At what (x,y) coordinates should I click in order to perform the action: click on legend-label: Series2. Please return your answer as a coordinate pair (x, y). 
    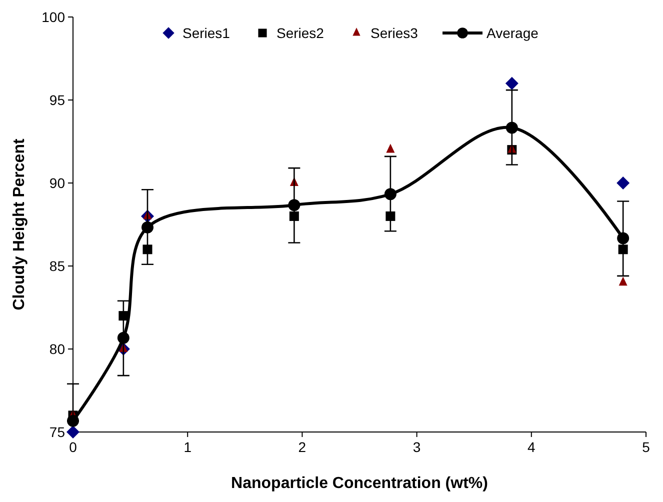
    Looking at the image, I should click on (300, 33).